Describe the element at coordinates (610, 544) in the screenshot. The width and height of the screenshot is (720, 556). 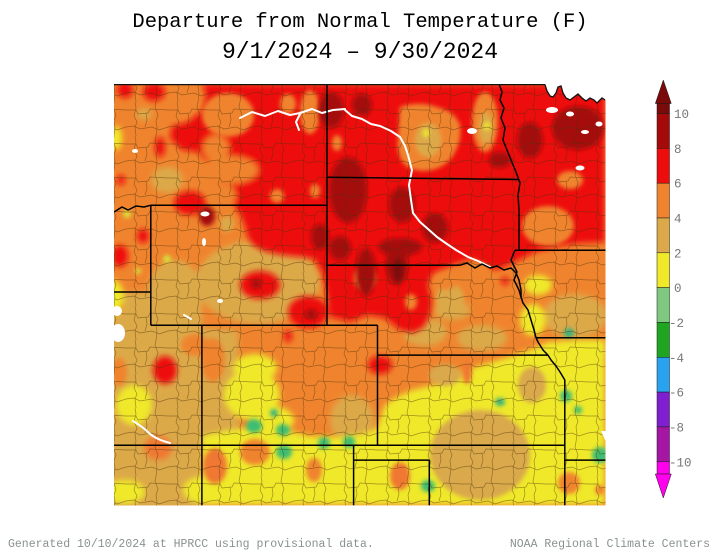
I see `svg-text: NOAA Regional Climate Centers` at that location.